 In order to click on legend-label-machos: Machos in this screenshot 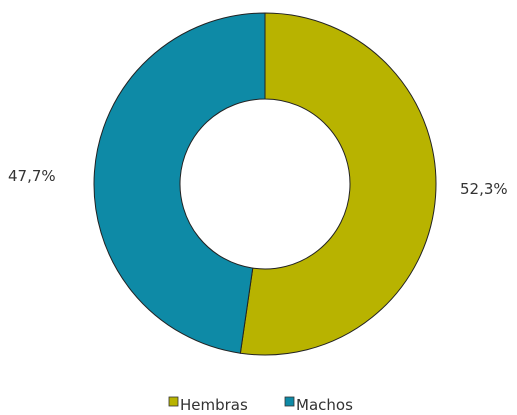, I will do `click(324, 405)`.